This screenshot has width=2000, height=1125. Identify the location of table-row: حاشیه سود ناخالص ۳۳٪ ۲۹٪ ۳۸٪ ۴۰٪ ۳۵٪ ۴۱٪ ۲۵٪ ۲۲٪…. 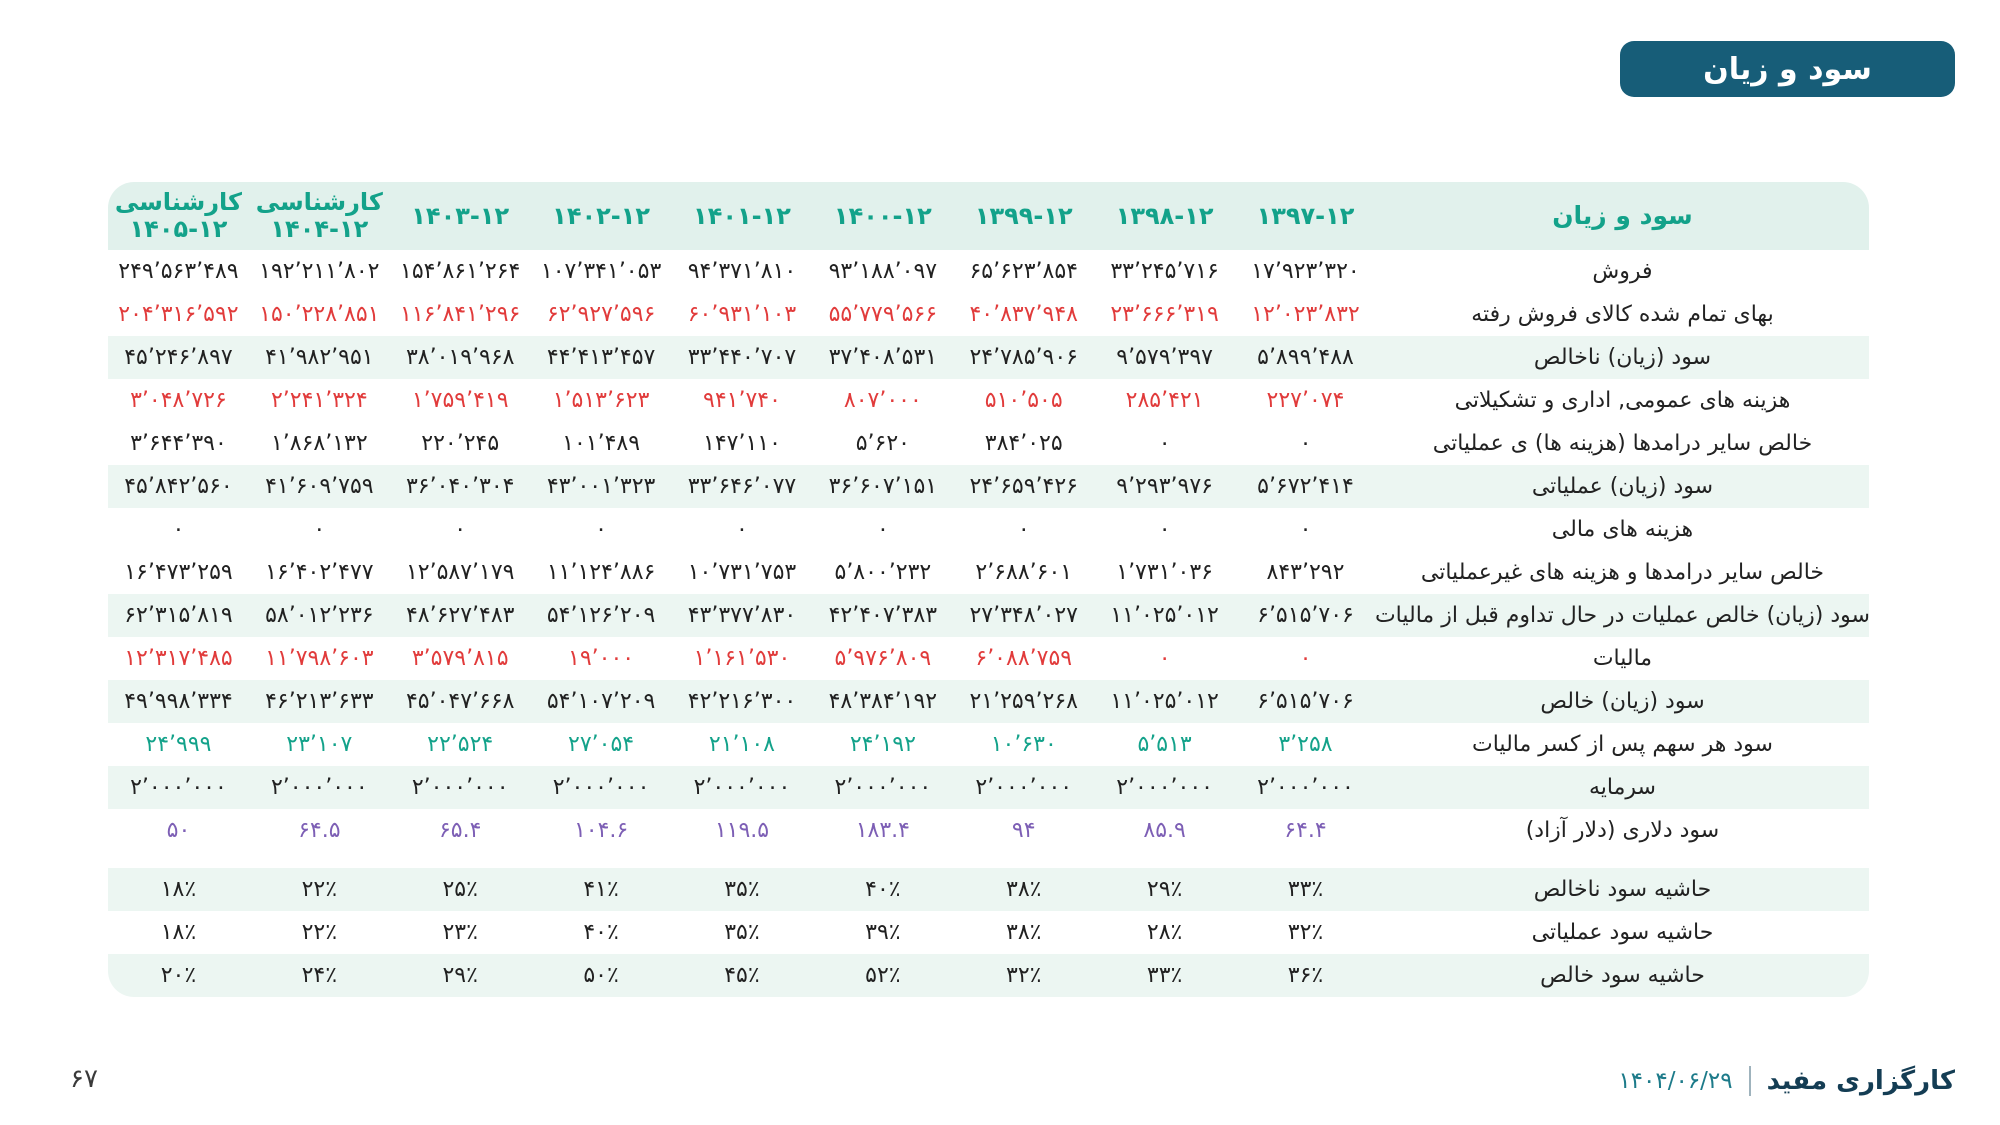
(988, 889).